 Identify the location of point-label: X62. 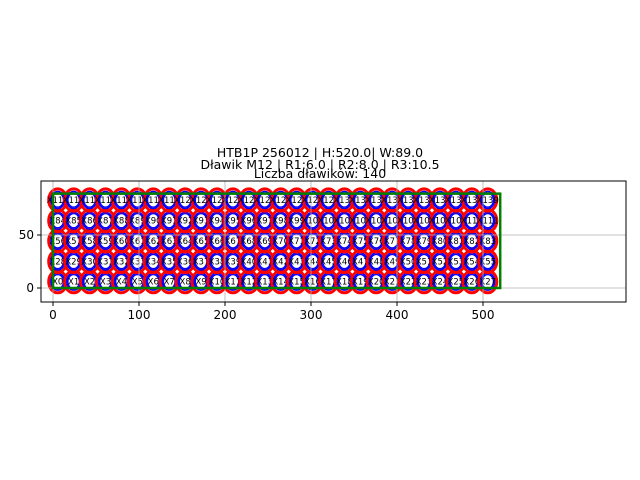
(153, 242).